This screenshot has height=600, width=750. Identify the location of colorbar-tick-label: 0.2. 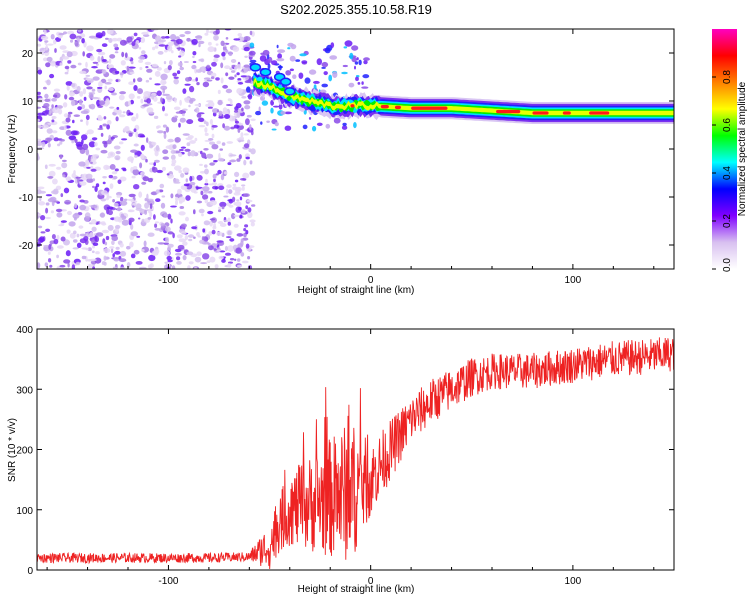
(727, 221).